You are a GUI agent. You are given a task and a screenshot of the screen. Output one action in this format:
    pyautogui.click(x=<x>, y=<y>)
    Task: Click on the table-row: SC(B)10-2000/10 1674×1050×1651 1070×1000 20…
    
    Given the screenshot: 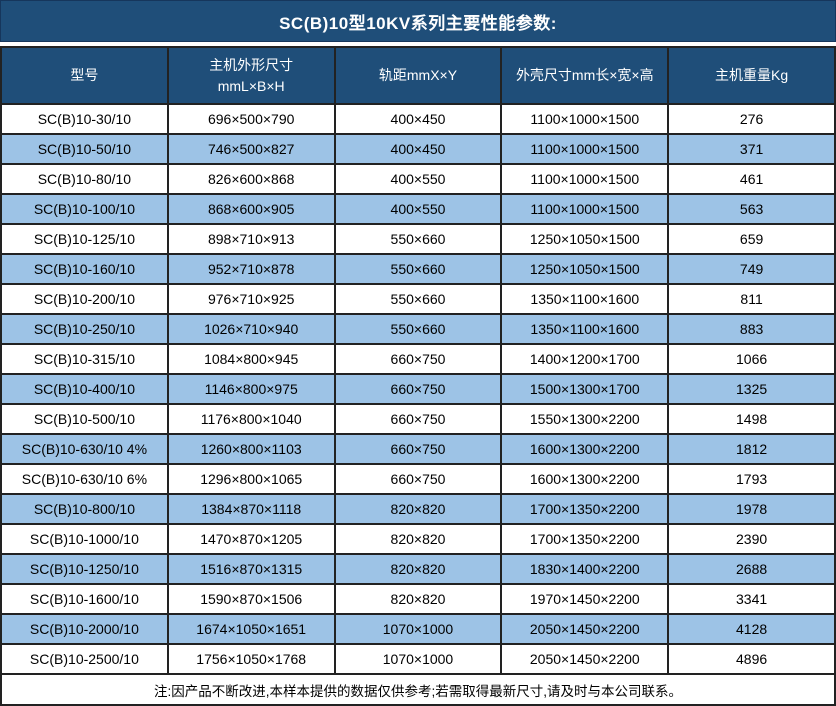 What is the action you would take?
    pyautogui.click(x=418, y=629)
    